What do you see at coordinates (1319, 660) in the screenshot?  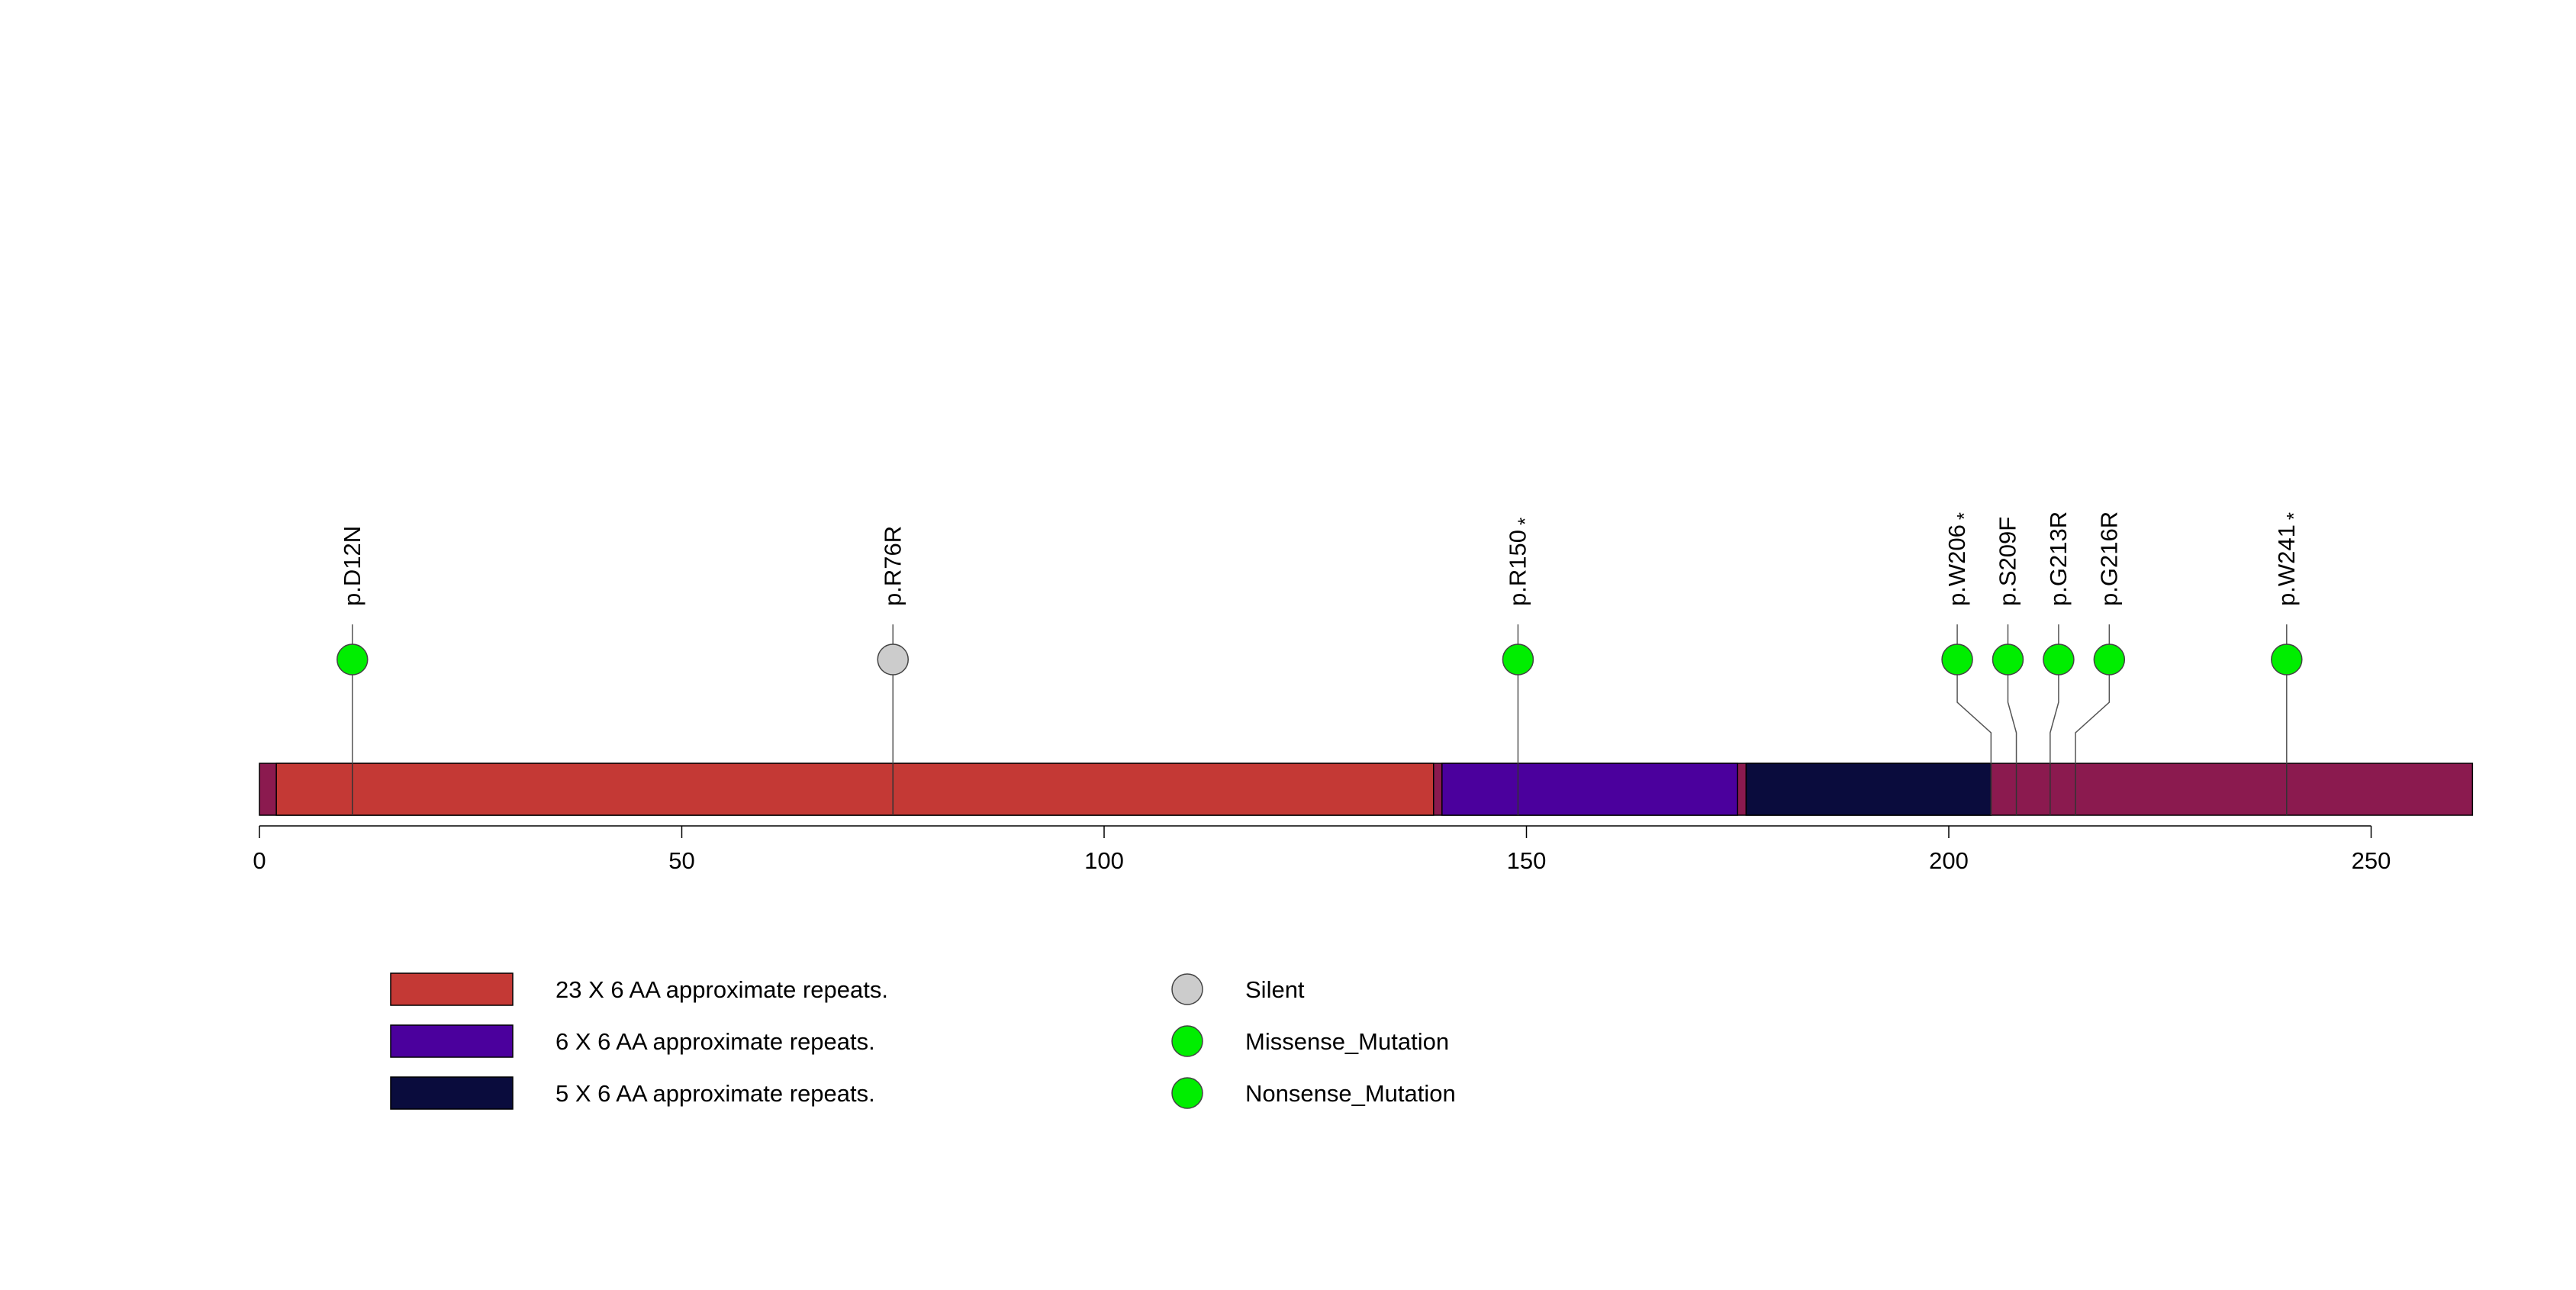 I see `mutation-markers` at bounding box center [1319, 660].